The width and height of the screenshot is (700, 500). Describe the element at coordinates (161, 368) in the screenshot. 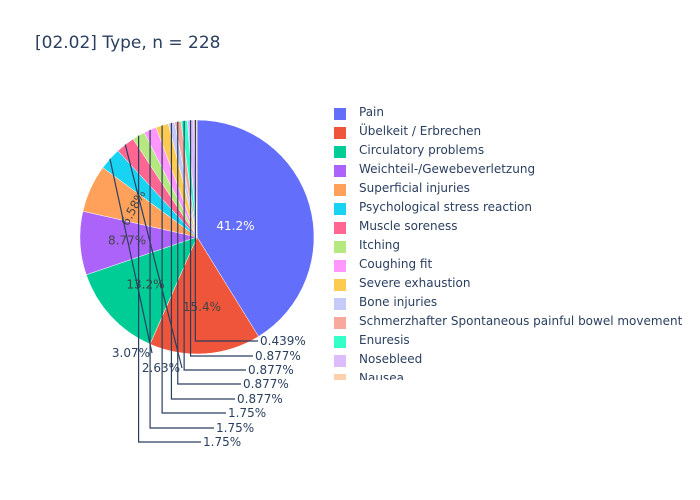

I see `slice-label-7: 2.63%` at that location.